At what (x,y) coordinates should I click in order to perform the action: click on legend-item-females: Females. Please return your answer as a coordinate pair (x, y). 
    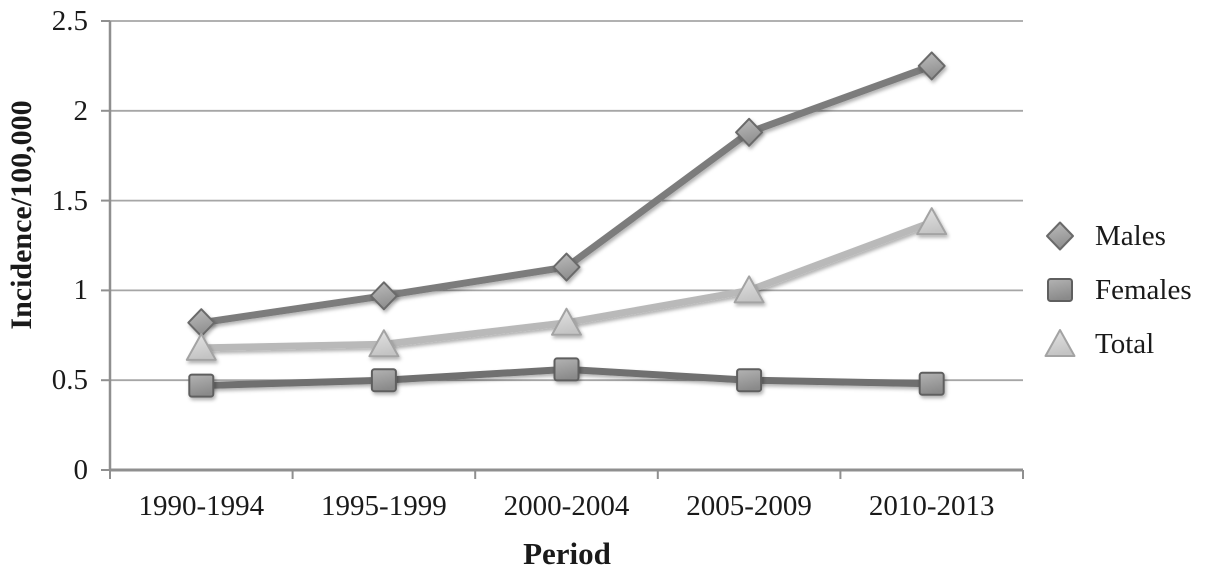
    Looking at the image, I should click on (1109, 290).